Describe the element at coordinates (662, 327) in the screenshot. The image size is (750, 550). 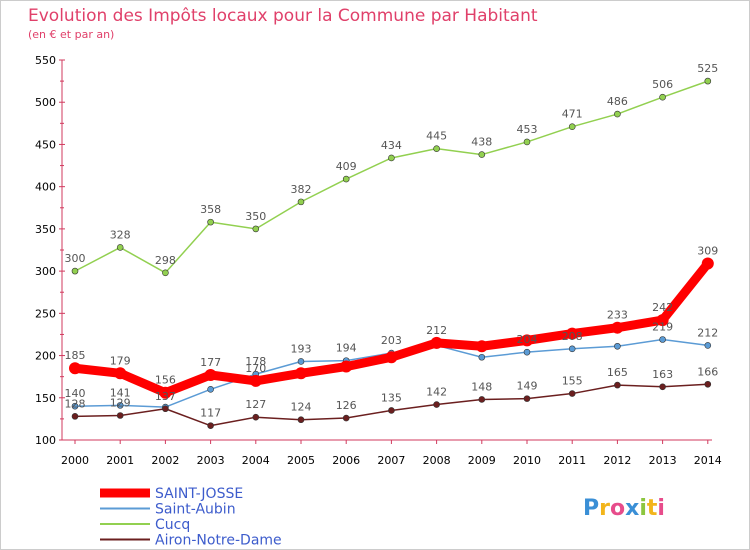
I see `data-label-saint-aubin: 219` at that location.